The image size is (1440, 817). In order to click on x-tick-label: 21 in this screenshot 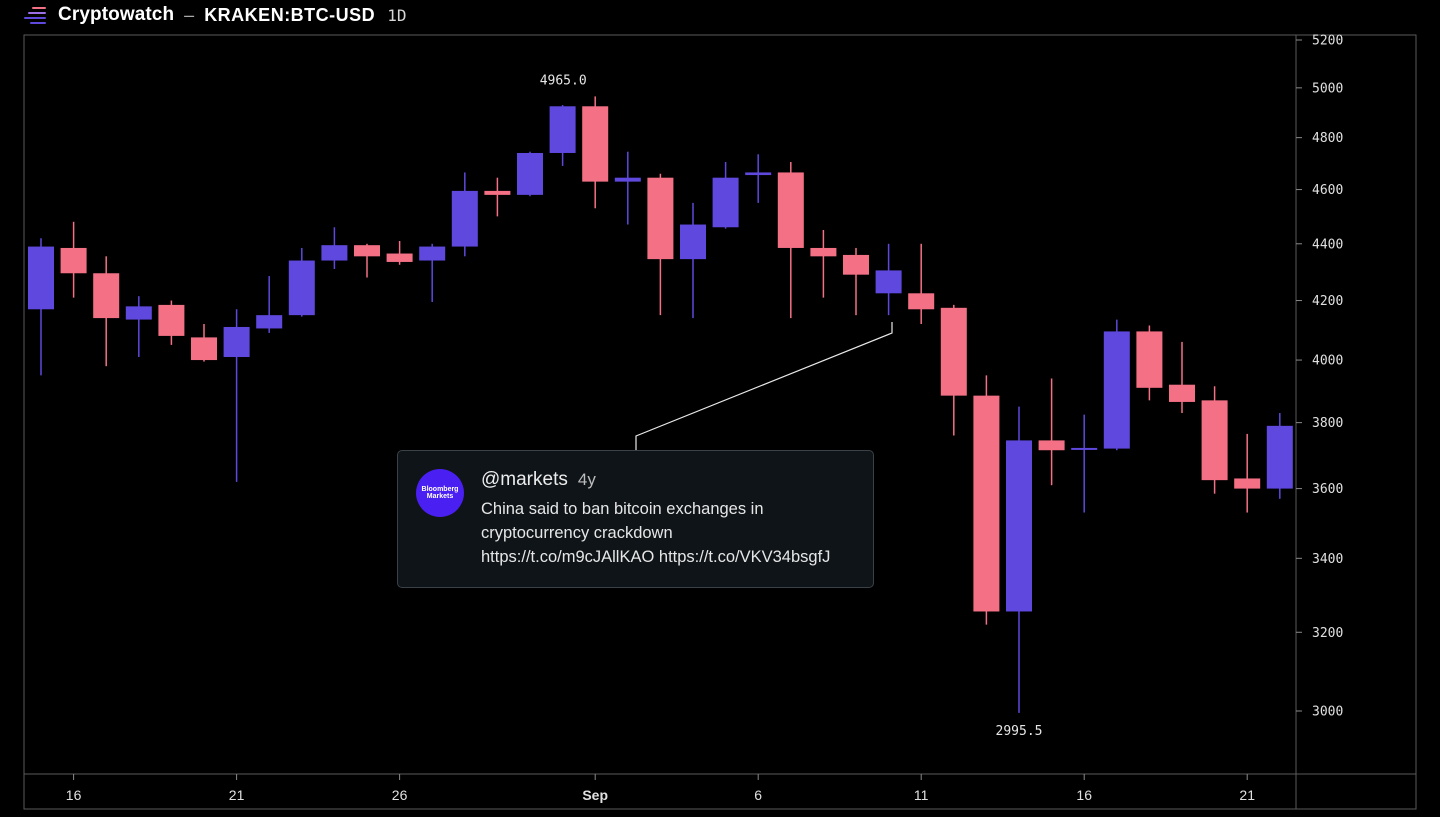, I will do `click(1247, 795)`.